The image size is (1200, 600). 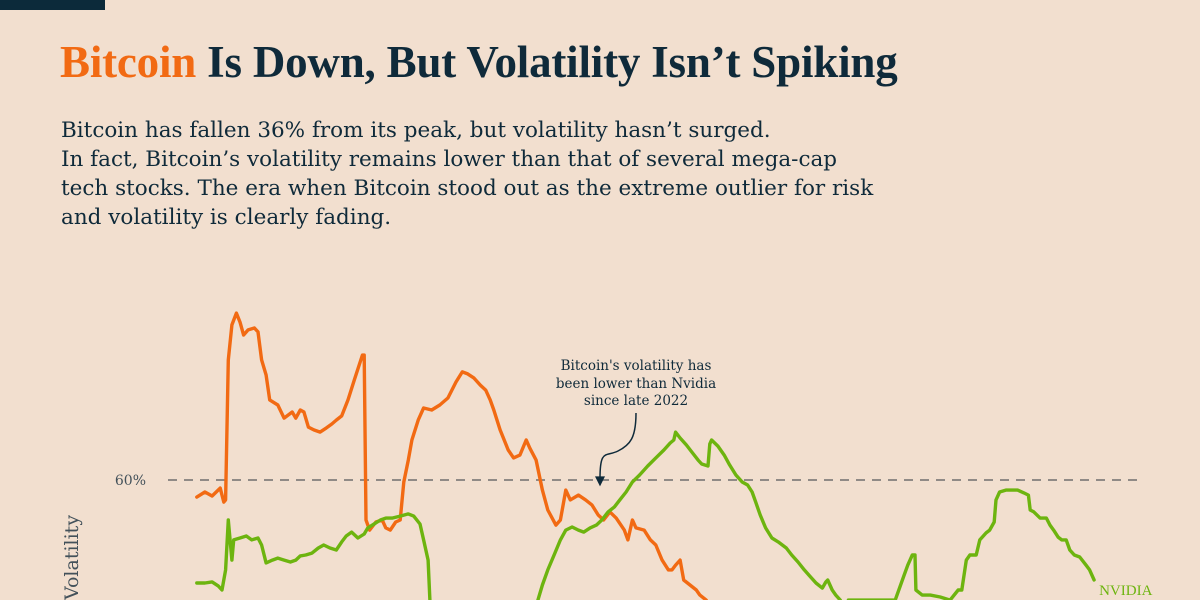 What do you see at coordinates (636, 384) in the screenshot?
I see `annotation-line: been lower than Nvidia` at bounding box center [636, 384].